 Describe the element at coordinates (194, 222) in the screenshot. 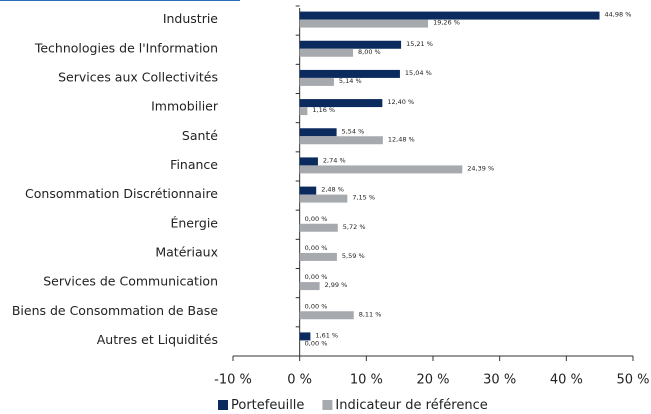

I see `category-label: Énergie` at that location.